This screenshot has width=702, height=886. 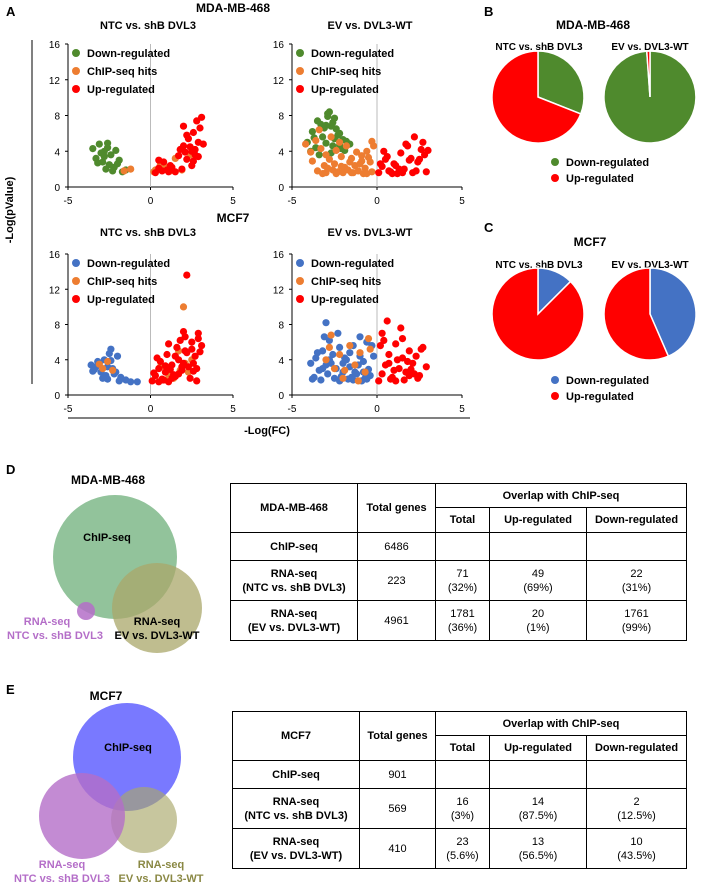 What do you see at coordinates (561, 495) in the screenshot?
I see `d-header-overlap: Overlap with ChIP-seq` at bounding box center [561, 495].